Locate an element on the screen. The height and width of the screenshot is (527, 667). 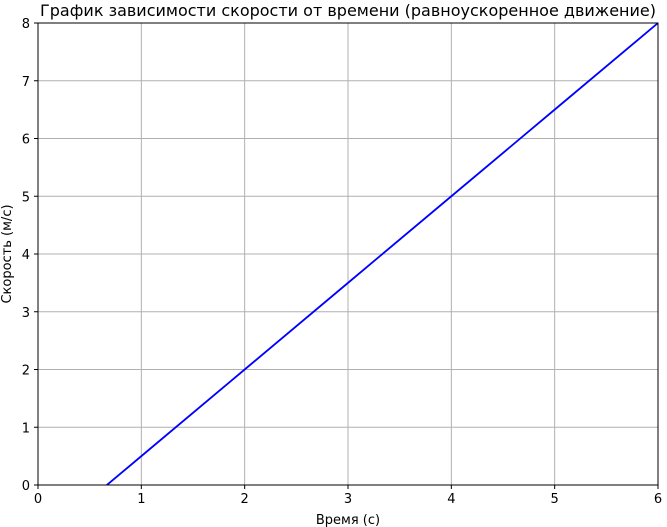
y-tick-label: 3 is located at coordinates (26, 313).